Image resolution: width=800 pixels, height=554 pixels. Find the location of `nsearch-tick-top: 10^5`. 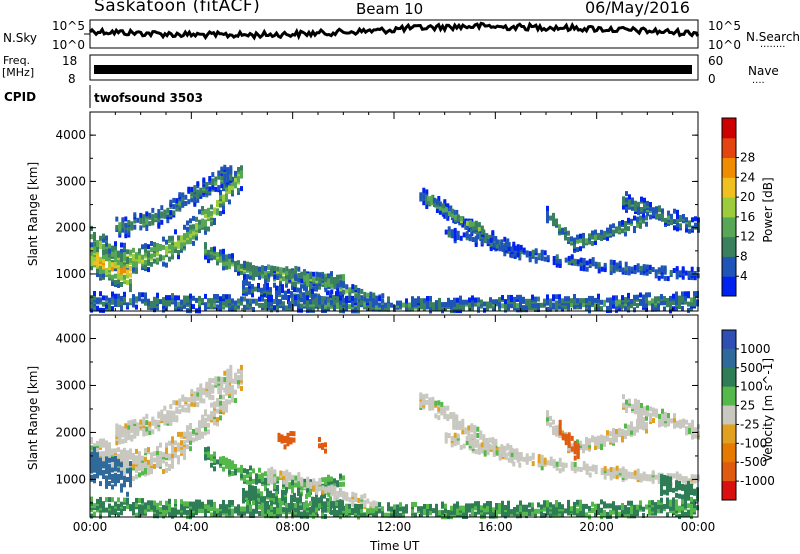

nsearch-tick-top: 10^5 is located at coordinates (724, 26).